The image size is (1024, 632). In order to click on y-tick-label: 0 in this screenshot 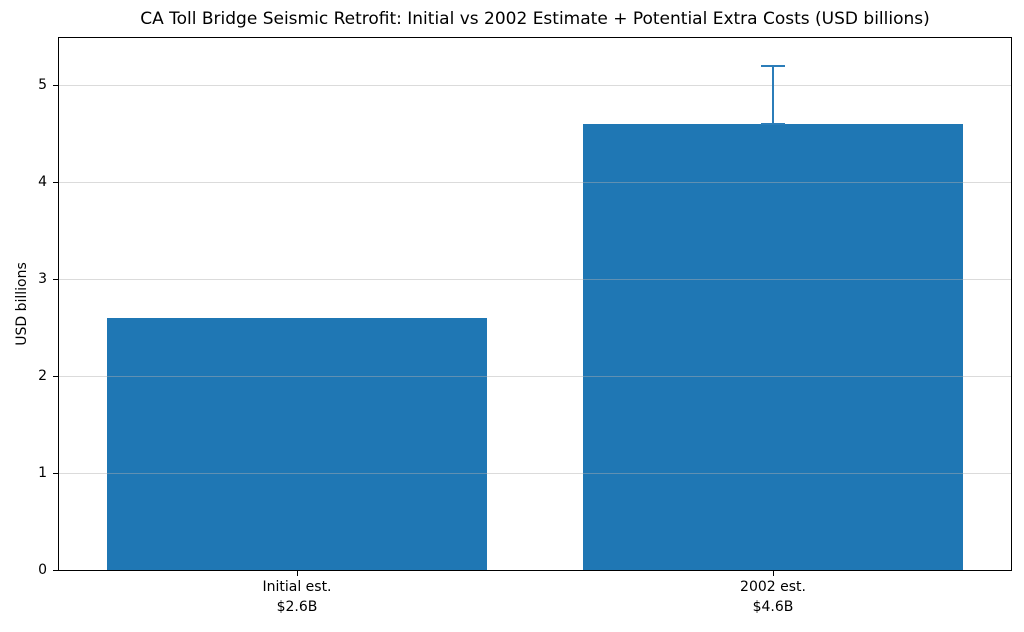, I will do `click(42, 570)`.